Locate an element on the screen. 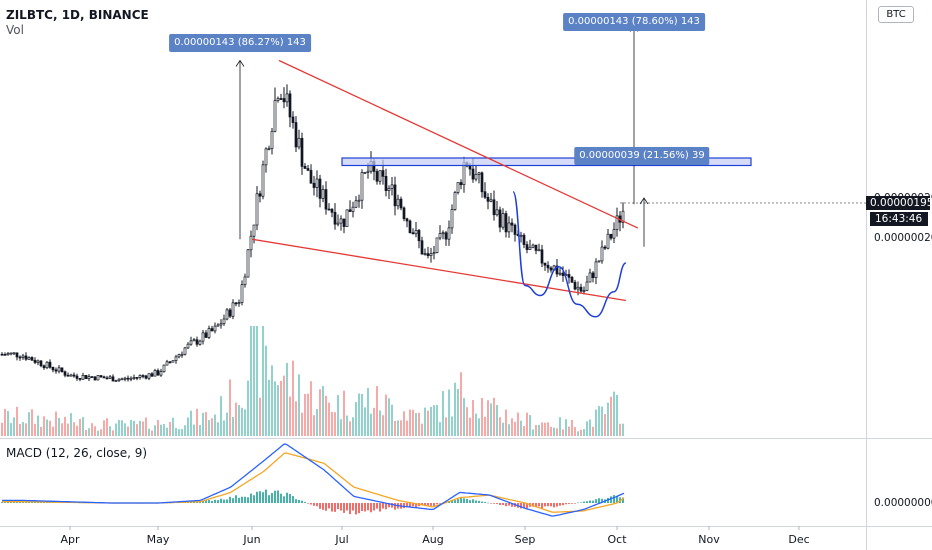 The image size is (932, 550). currency-badge: BTC is located at coordinates (896, 14).